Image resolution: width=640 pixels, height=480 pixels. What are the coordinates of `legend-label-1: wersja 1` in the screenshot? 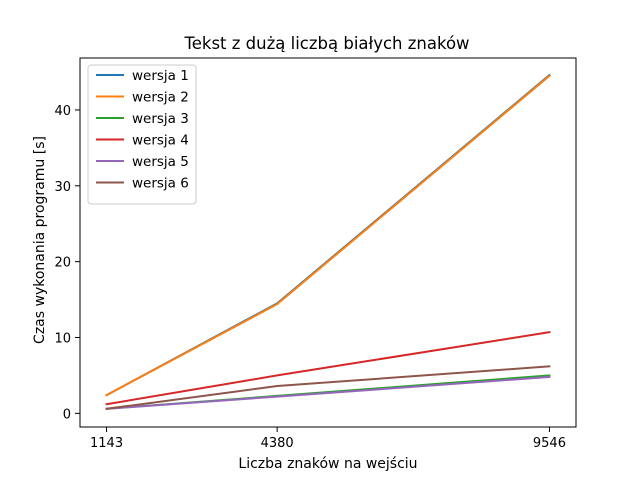 It's located at (160, 76).